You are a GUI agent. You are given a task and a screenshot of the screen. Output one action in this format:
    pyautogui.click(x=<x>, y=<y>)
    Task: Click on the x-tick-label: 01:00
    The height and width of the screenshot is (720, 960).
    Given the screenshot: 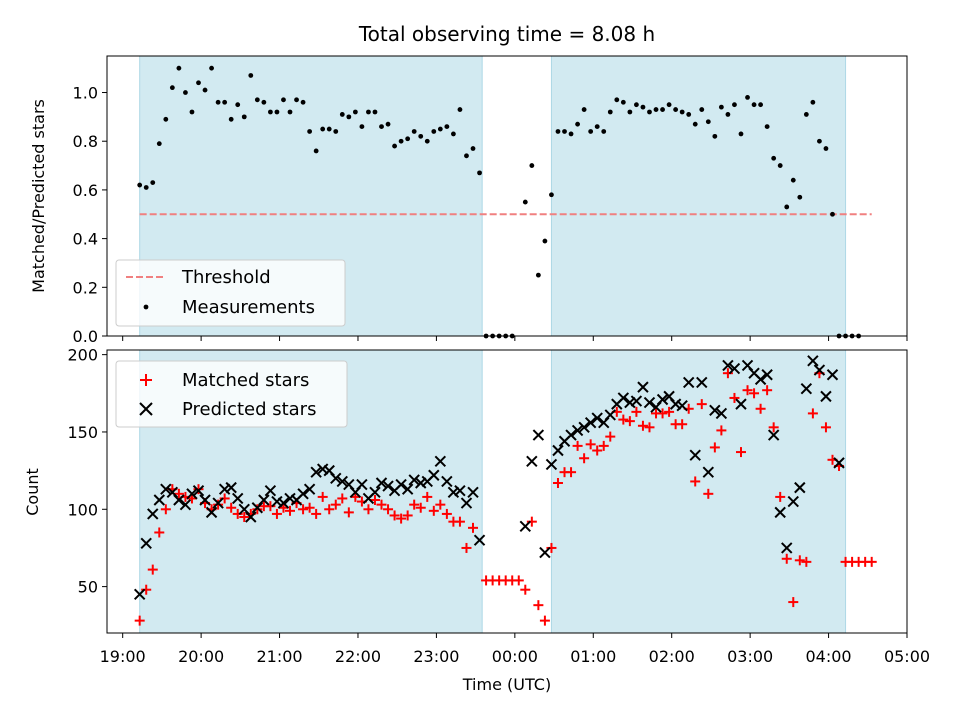 What is the action you would take?
    pyautogui.click(x=593, y=656)
    